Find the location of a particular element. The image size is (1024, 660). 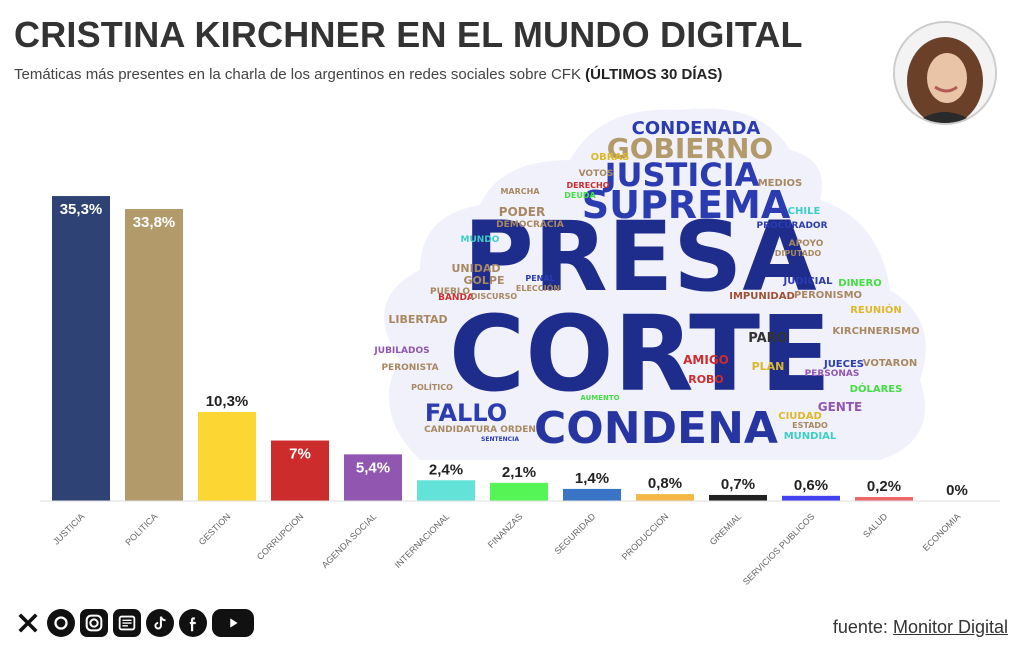

data-label: 2,1% is located at coordinates (519, 472).